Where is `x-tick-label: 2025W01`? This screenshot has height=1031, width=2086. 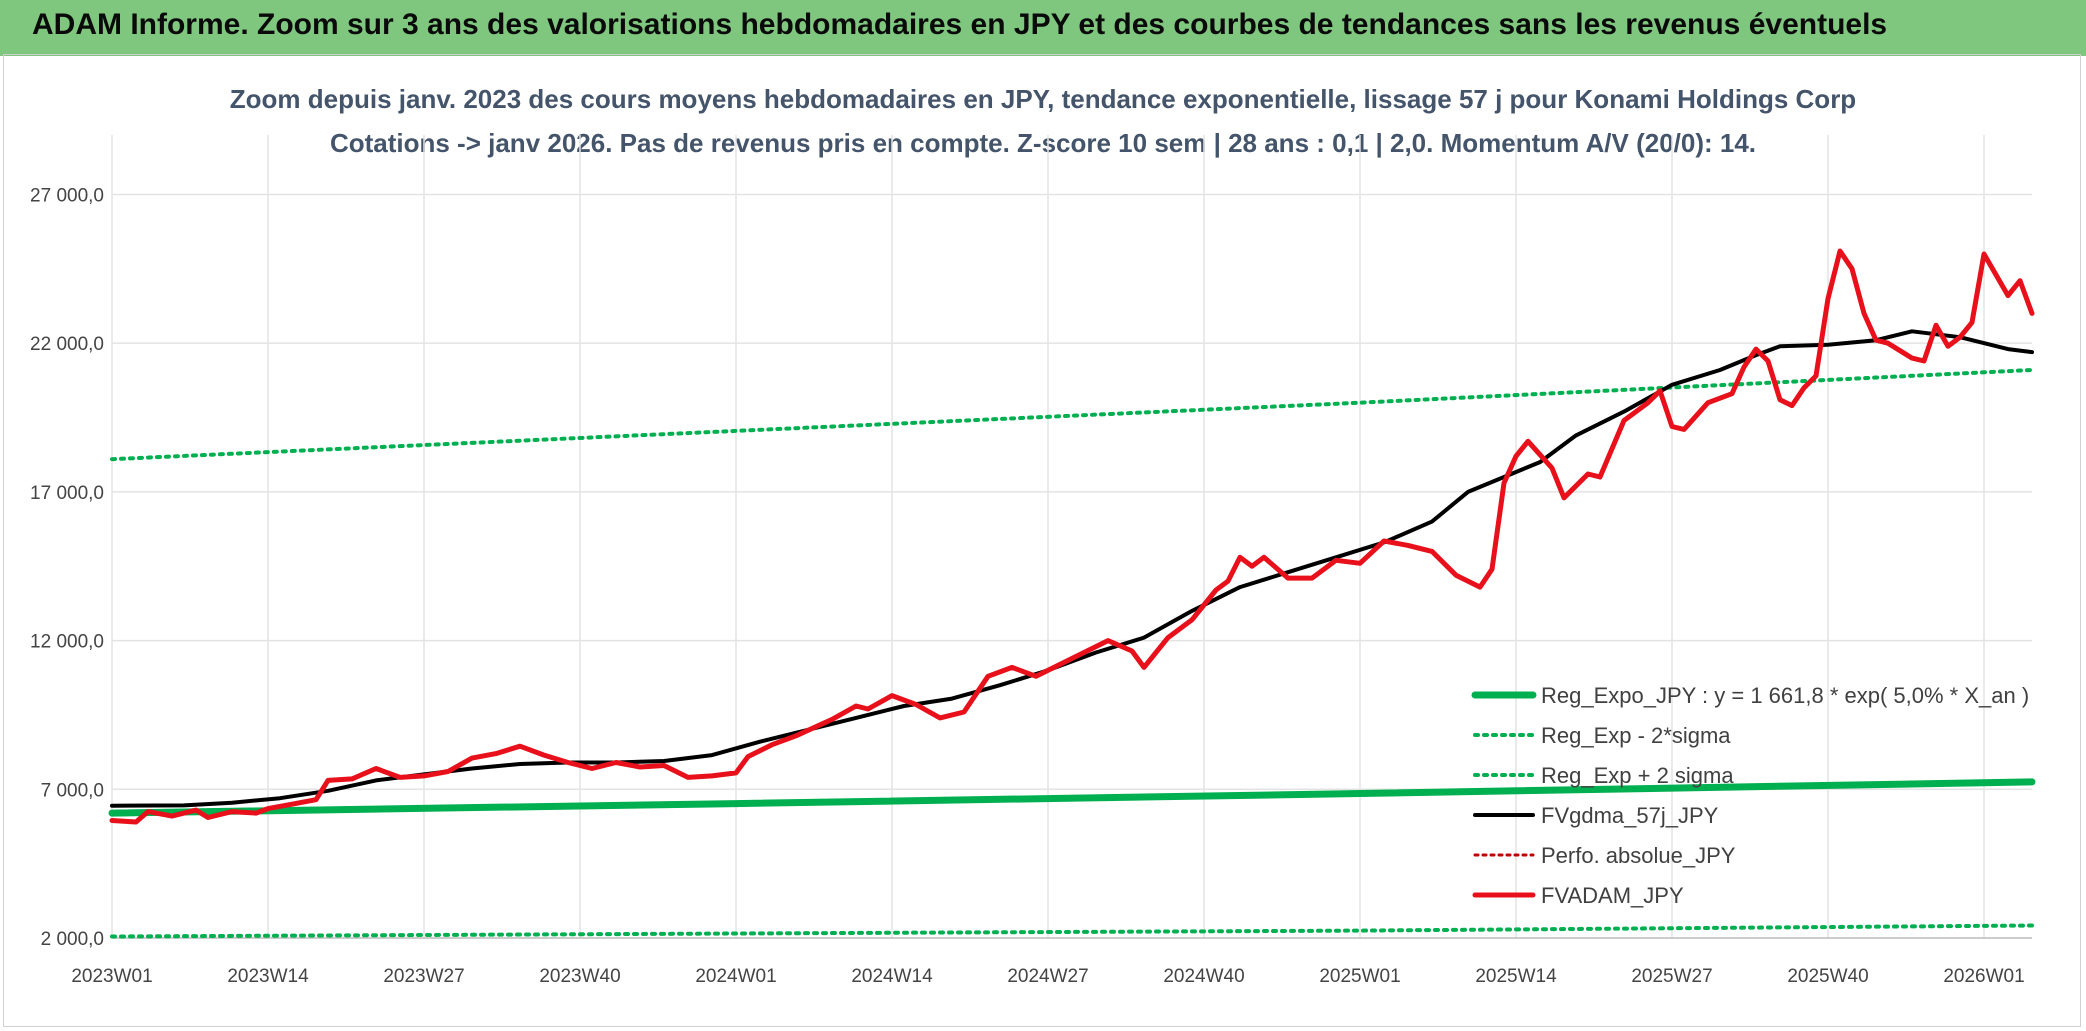 x-tick-label: 2025W01 is located at coordinates (1359, 976).